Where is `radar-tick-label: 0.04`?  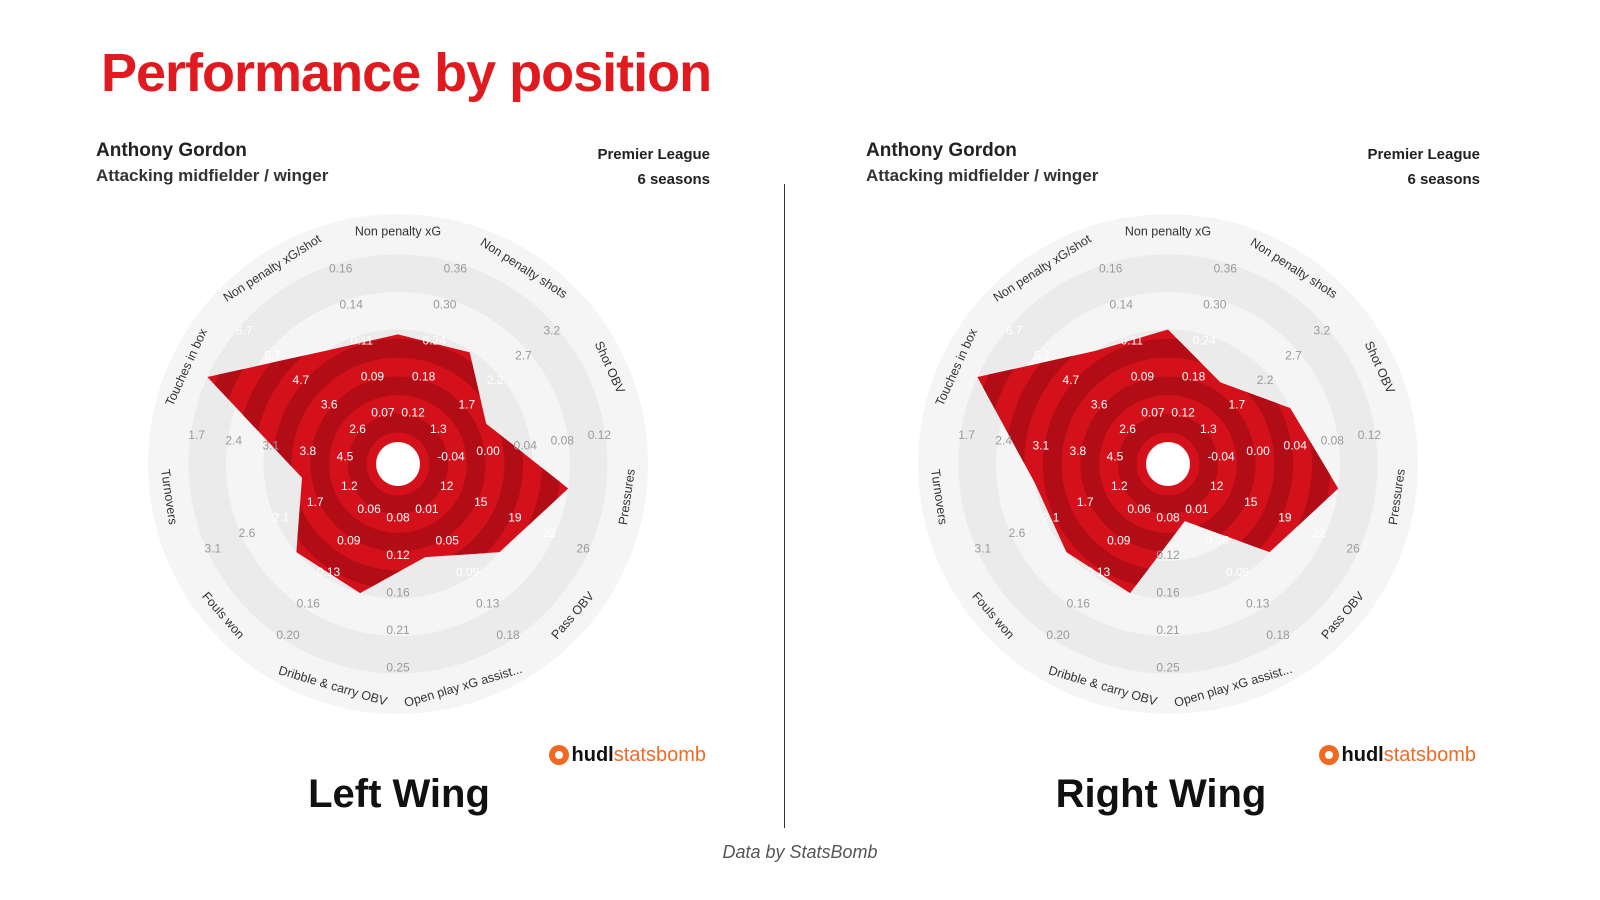 radar-tick-label: 0.04 is located at coordinates (1296, 446).